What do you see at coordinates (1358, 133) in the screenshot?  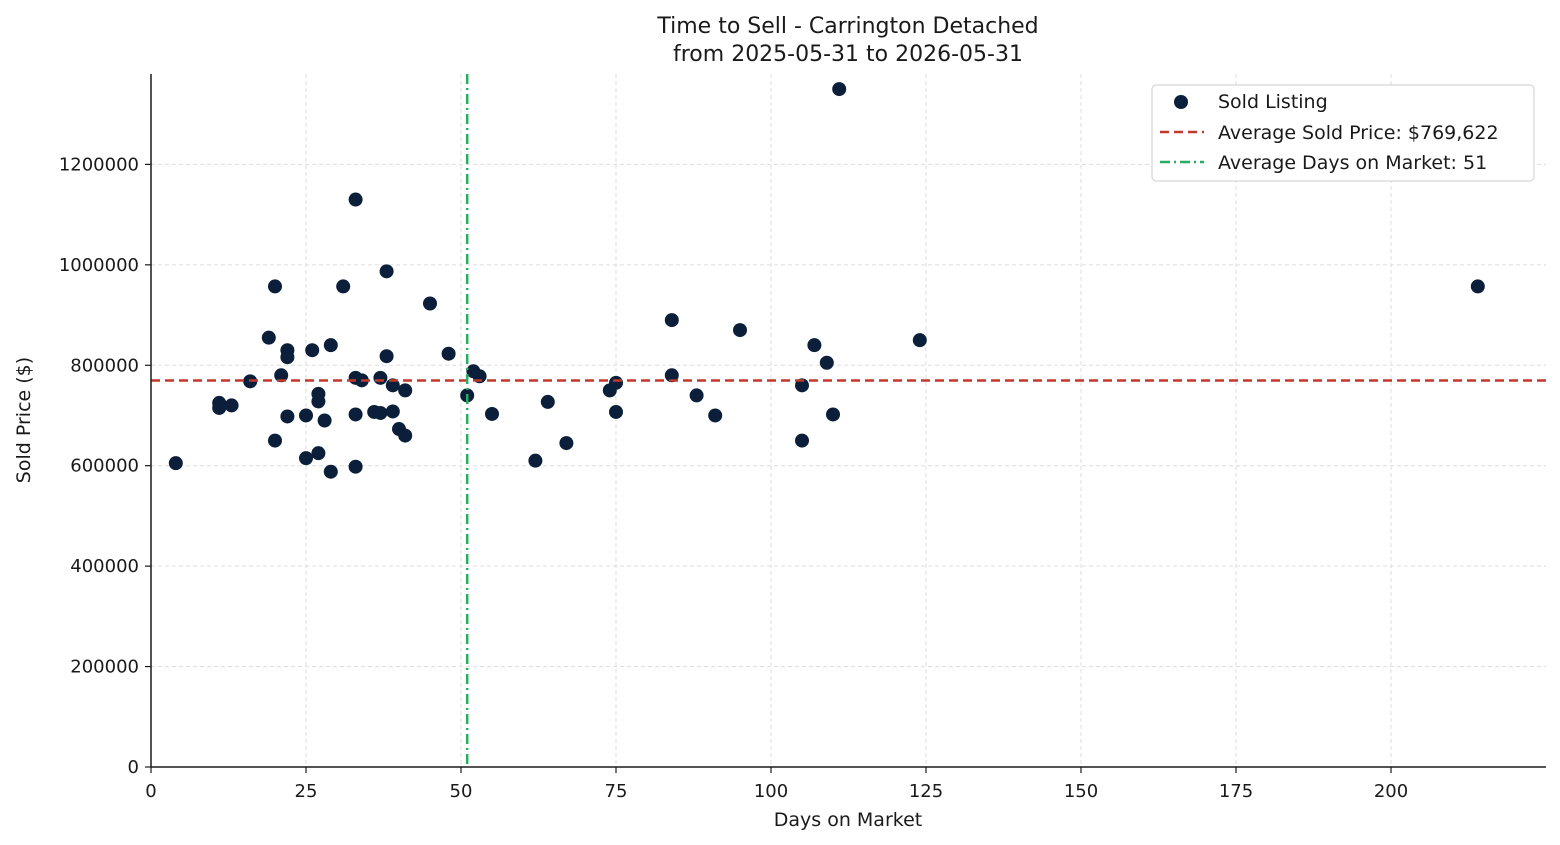 I see `legend-label-avg-price: Average Sold Price: $769,622` at bounding box center [1358, 133].